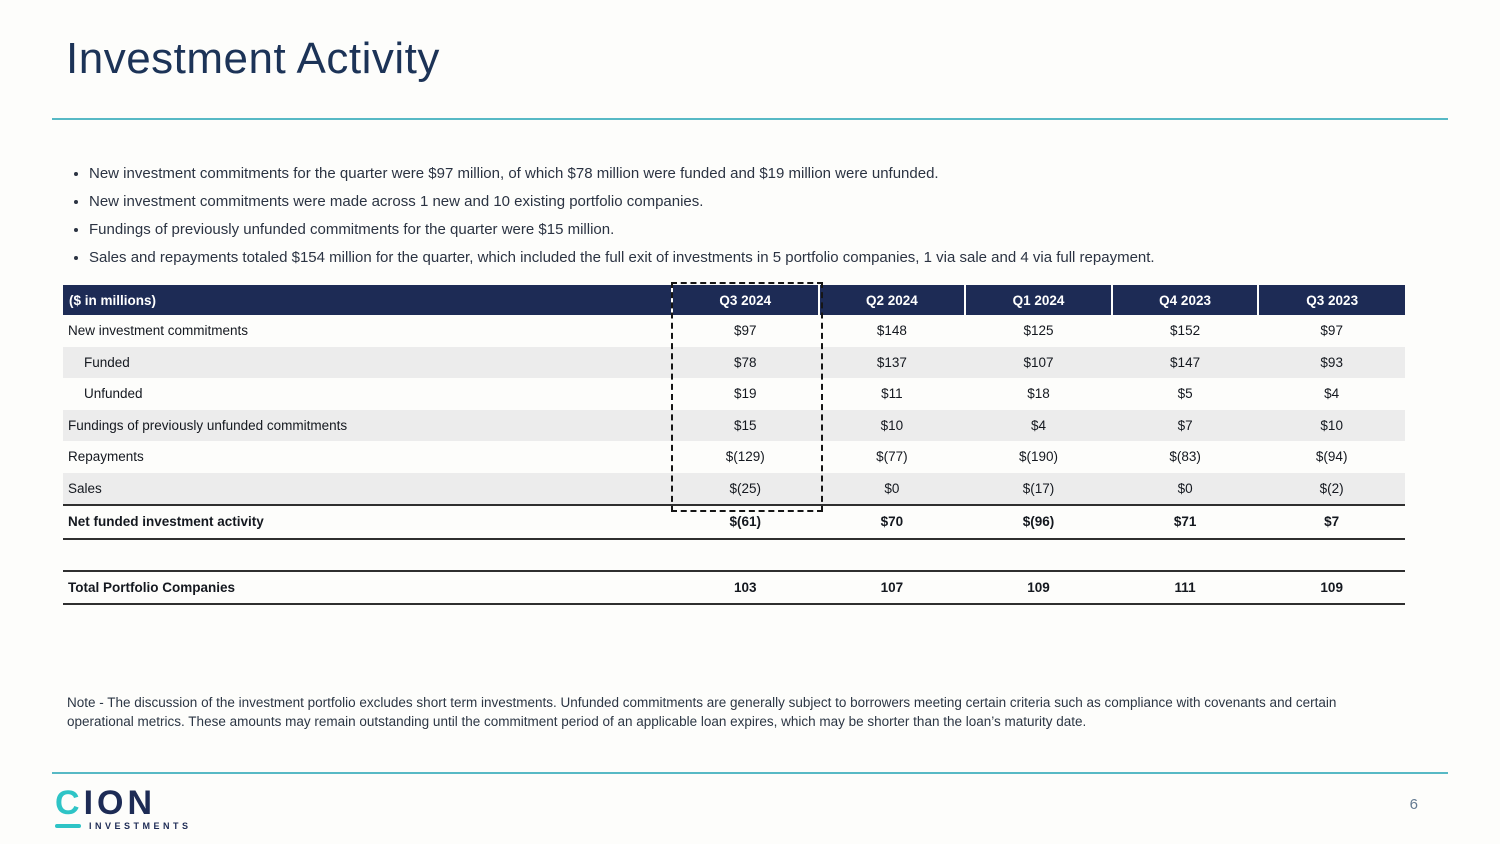  I want to click on page-number: 6, so click(1413, 804).